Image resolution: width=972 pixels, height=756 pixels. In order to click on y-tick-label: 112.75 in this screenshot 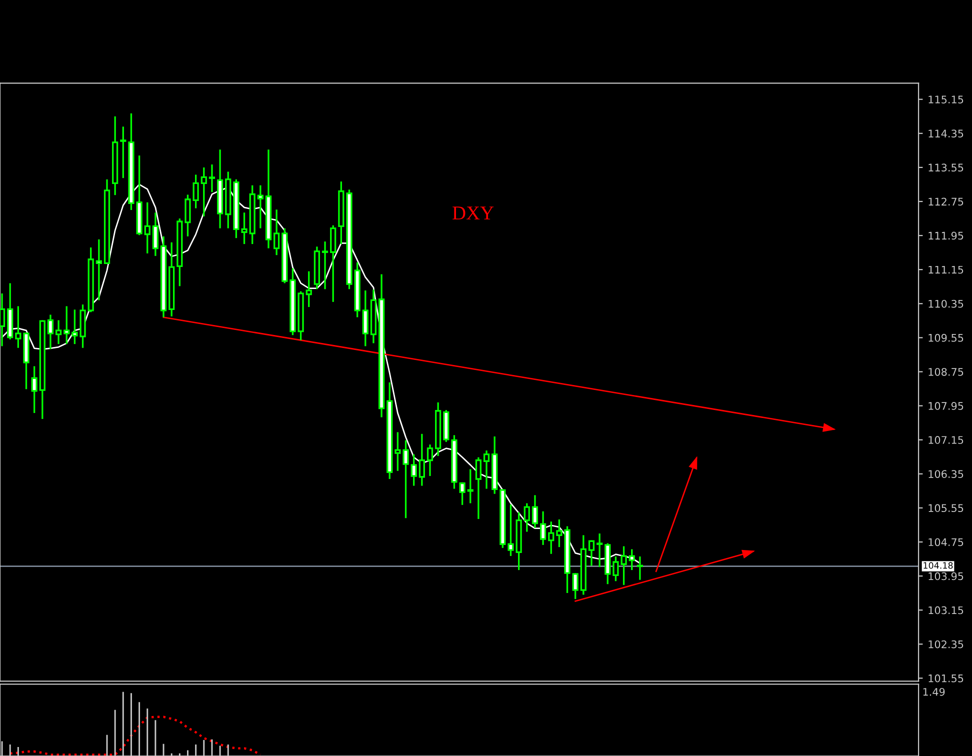, I will do `click(946, 202)`.